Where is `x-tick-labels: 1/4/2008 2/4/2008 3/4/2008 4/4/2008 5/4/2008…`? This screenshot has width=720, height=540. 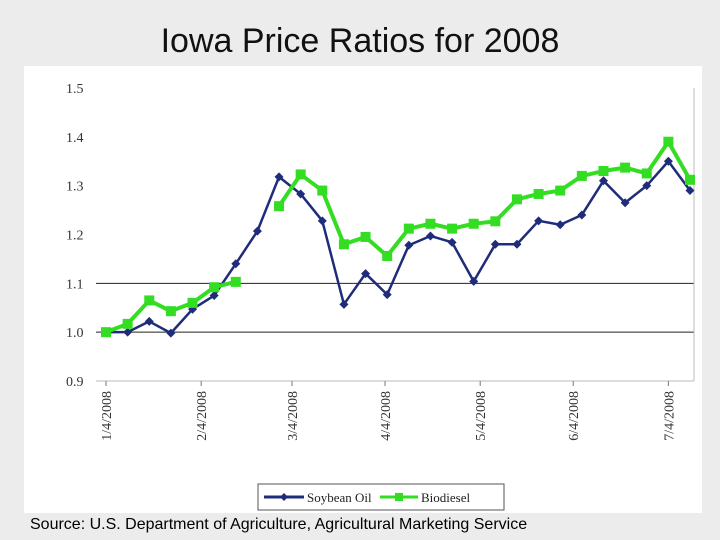
x-tick-labels: 1/4/2008 2/4/2008 3/4/2008 4/4/2008 5/4/2008… is located at coordinates (388, 411).